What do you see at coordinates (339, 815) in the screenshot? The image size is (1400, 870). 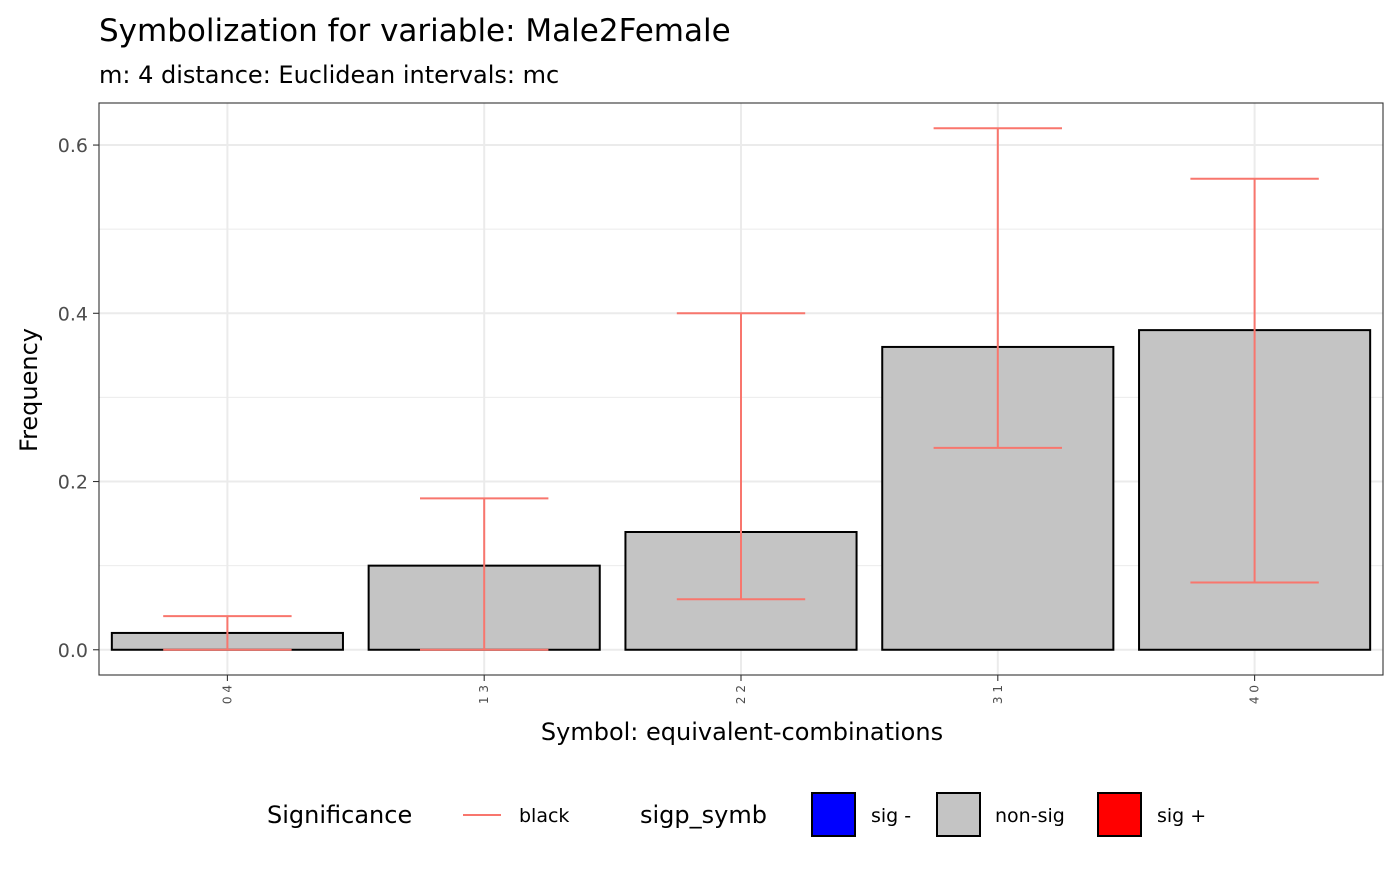 I see `legend-significance-title: Significance` at bounding box center [339, 815].